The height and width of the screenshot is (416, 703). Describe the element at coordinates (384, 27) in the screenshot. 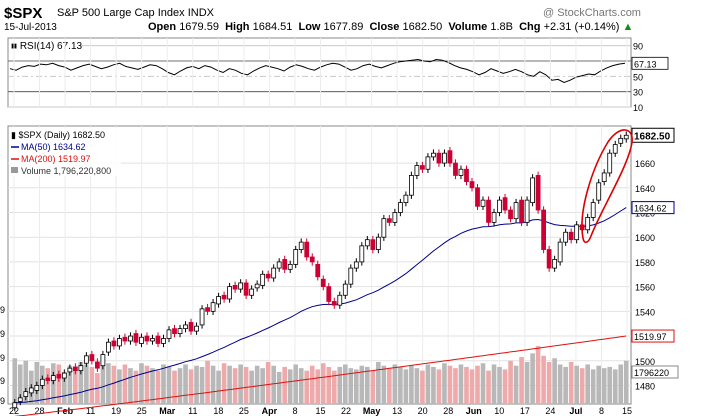

I see `close-label: Close` at that location.